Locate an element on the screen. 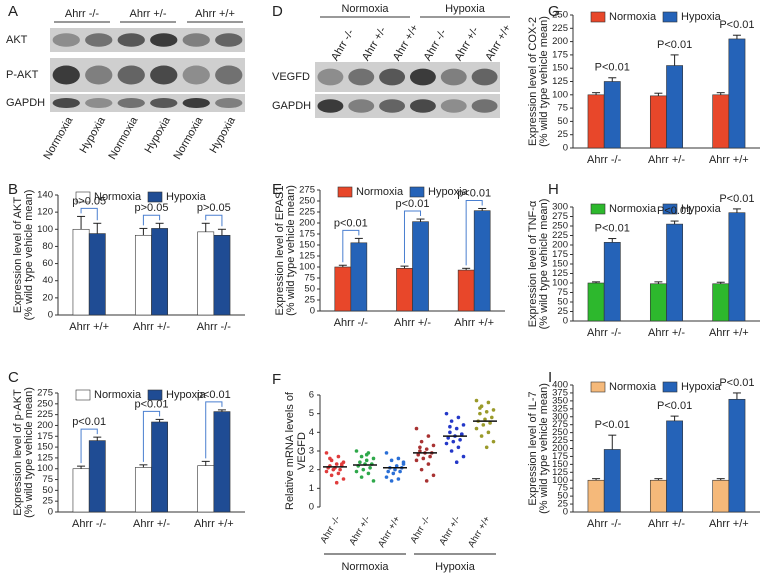  x-tick-label: Ahrr +/- is located at coordinates (151, 524).